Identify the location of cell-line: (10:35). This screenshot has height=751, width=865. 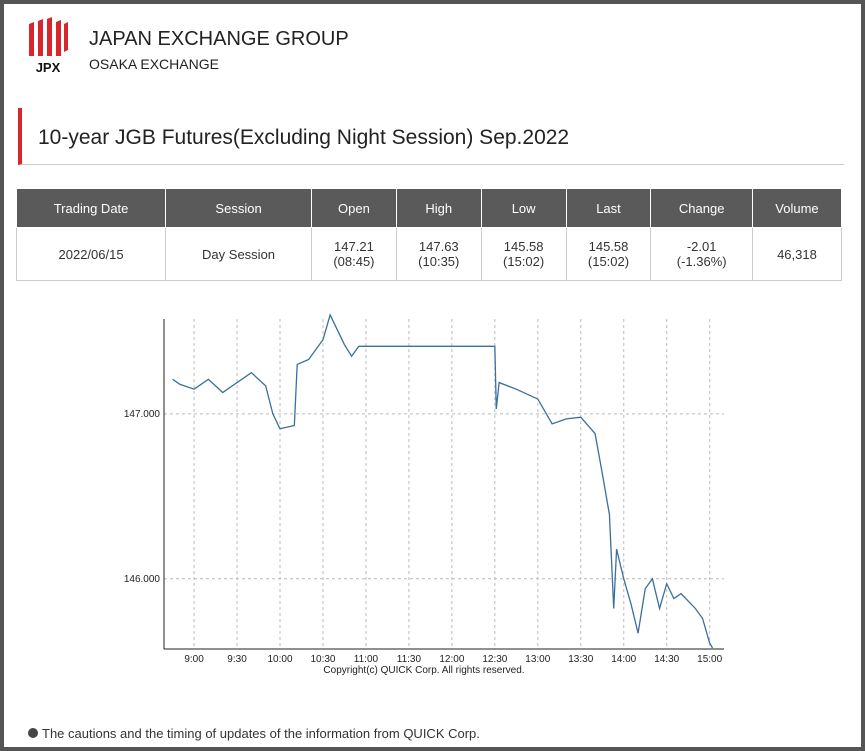
(439, 261).